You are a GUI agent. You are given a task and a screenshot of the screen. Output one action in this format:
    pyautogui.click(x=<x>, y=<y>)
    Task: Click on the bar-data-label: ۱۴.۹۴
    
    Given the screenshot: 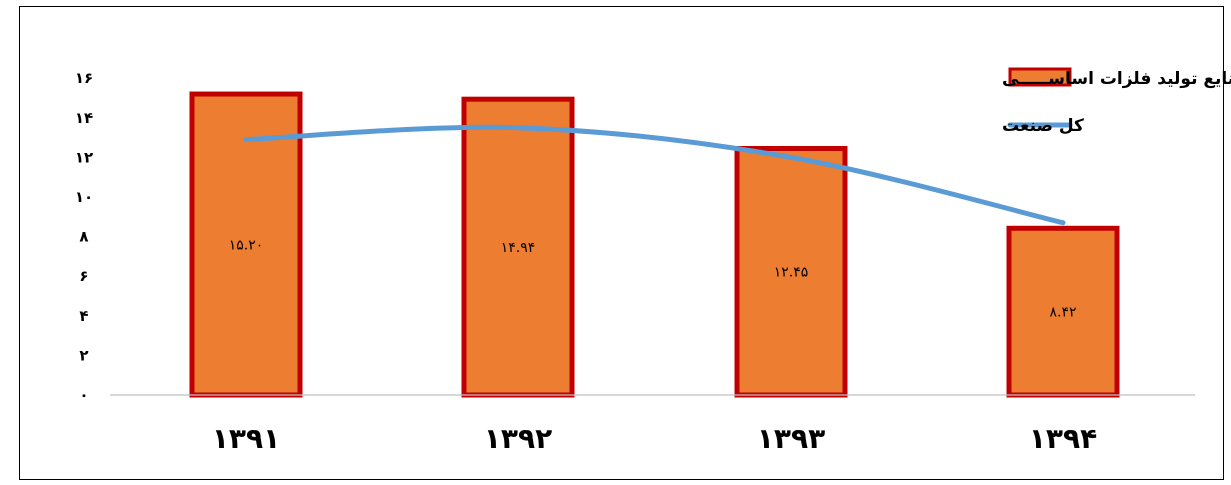 What is the action you would take?
    pyautogui.click(x=518, y=248)
    